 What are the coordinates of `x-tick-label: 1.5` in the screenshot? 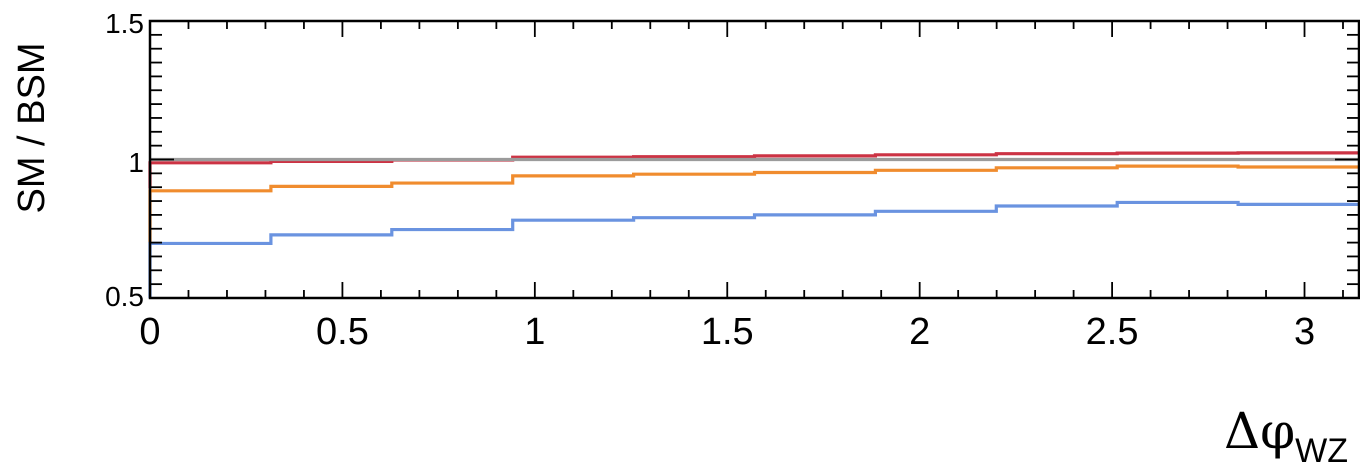 It's located at (727, 332).